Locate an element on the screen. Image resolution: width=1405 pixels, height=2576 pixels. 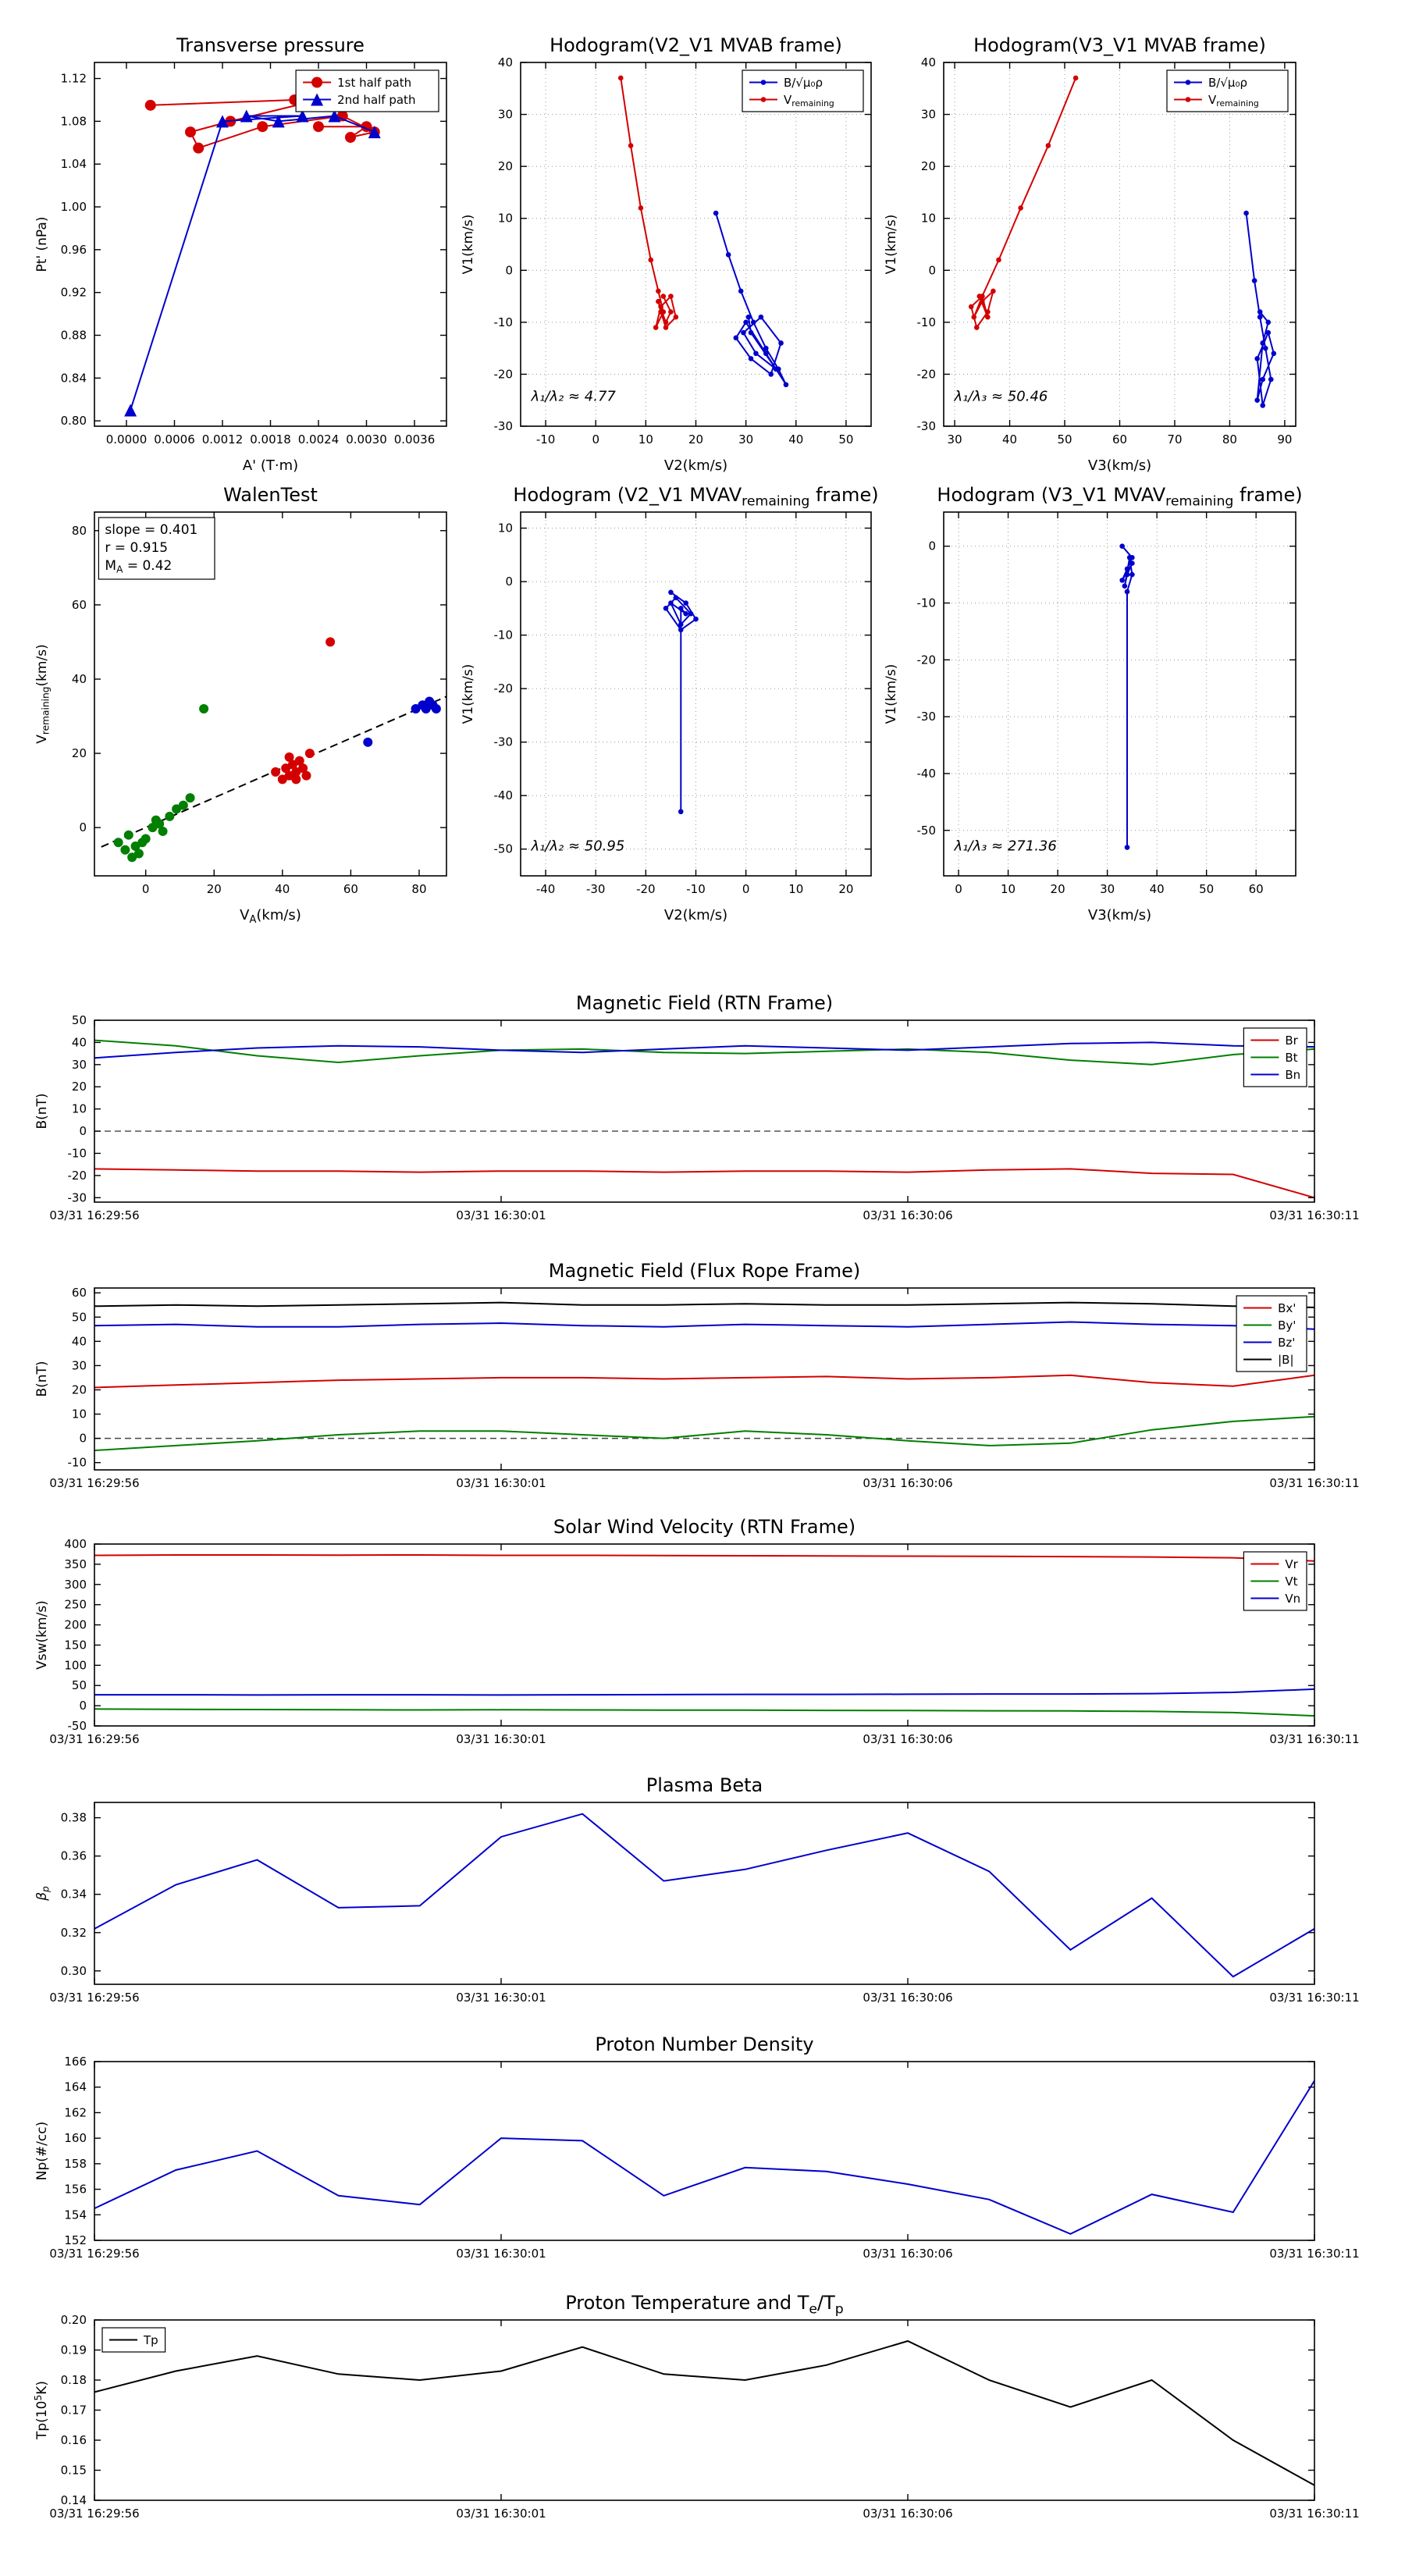
svg-text: 0.34 is located at coordinates (74, 1895).